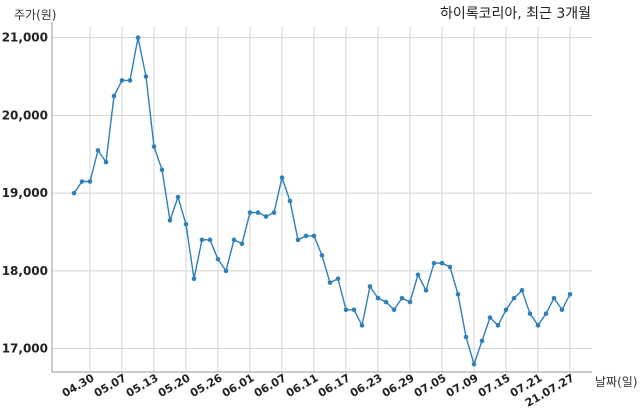  I want to click on y-tick-label: 19,000, so click(25, 193).